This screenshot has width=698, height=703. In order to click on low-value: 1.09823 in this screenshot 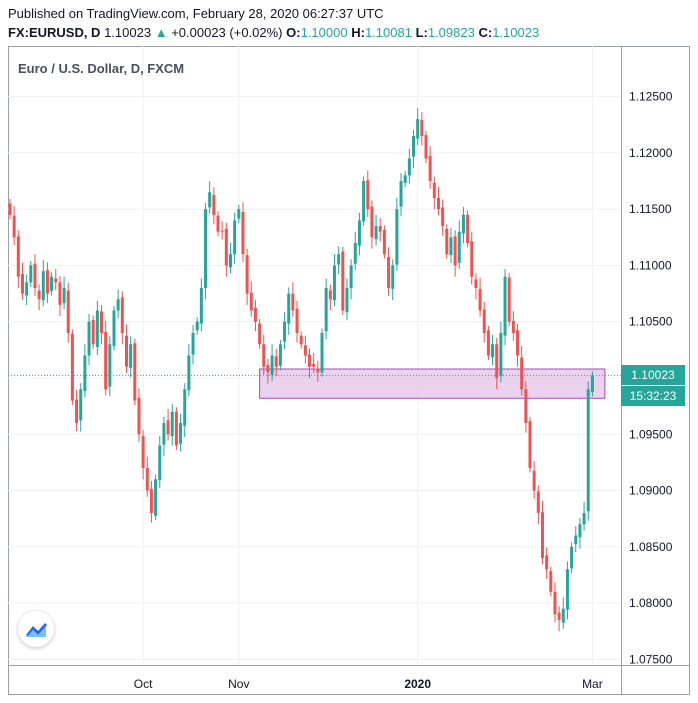, I will do `click(451, 32)`.